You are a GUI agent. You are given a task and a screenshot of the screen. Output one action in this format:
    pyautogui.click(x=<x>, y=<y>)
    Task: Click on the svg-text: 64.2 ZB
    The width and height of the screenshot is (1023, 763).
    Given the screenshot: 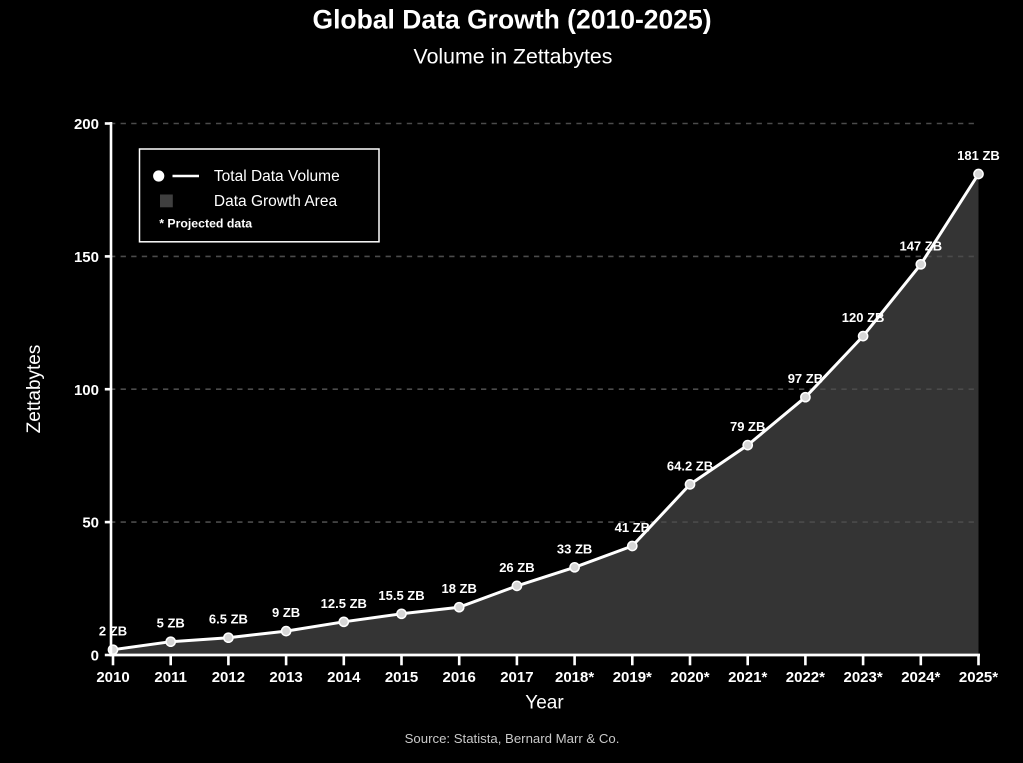 What is the action you would take?
    pyautogui.click(x=690, y=465)
    